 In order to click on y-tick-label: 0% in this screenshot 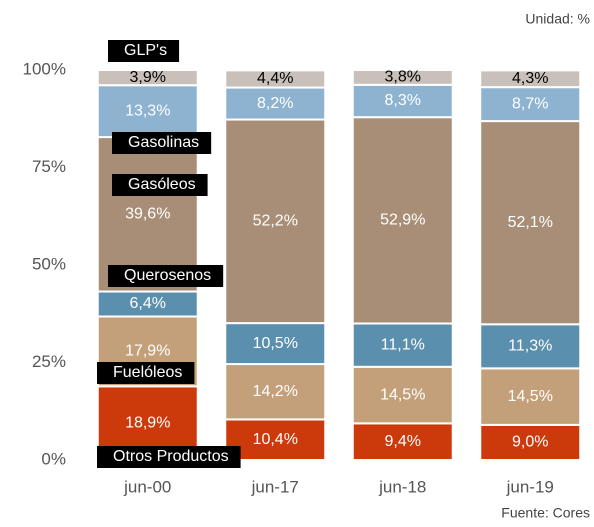, I will do `click(53, 458)`.